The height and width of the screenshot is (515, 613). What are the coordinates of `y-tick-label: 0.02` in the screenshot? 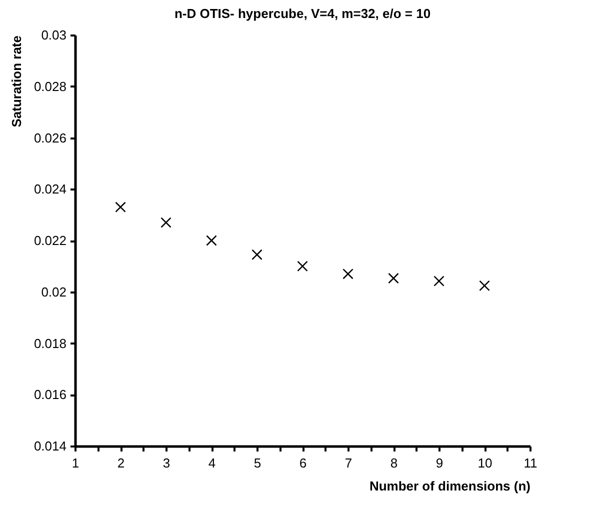 It's located at (53, 292).